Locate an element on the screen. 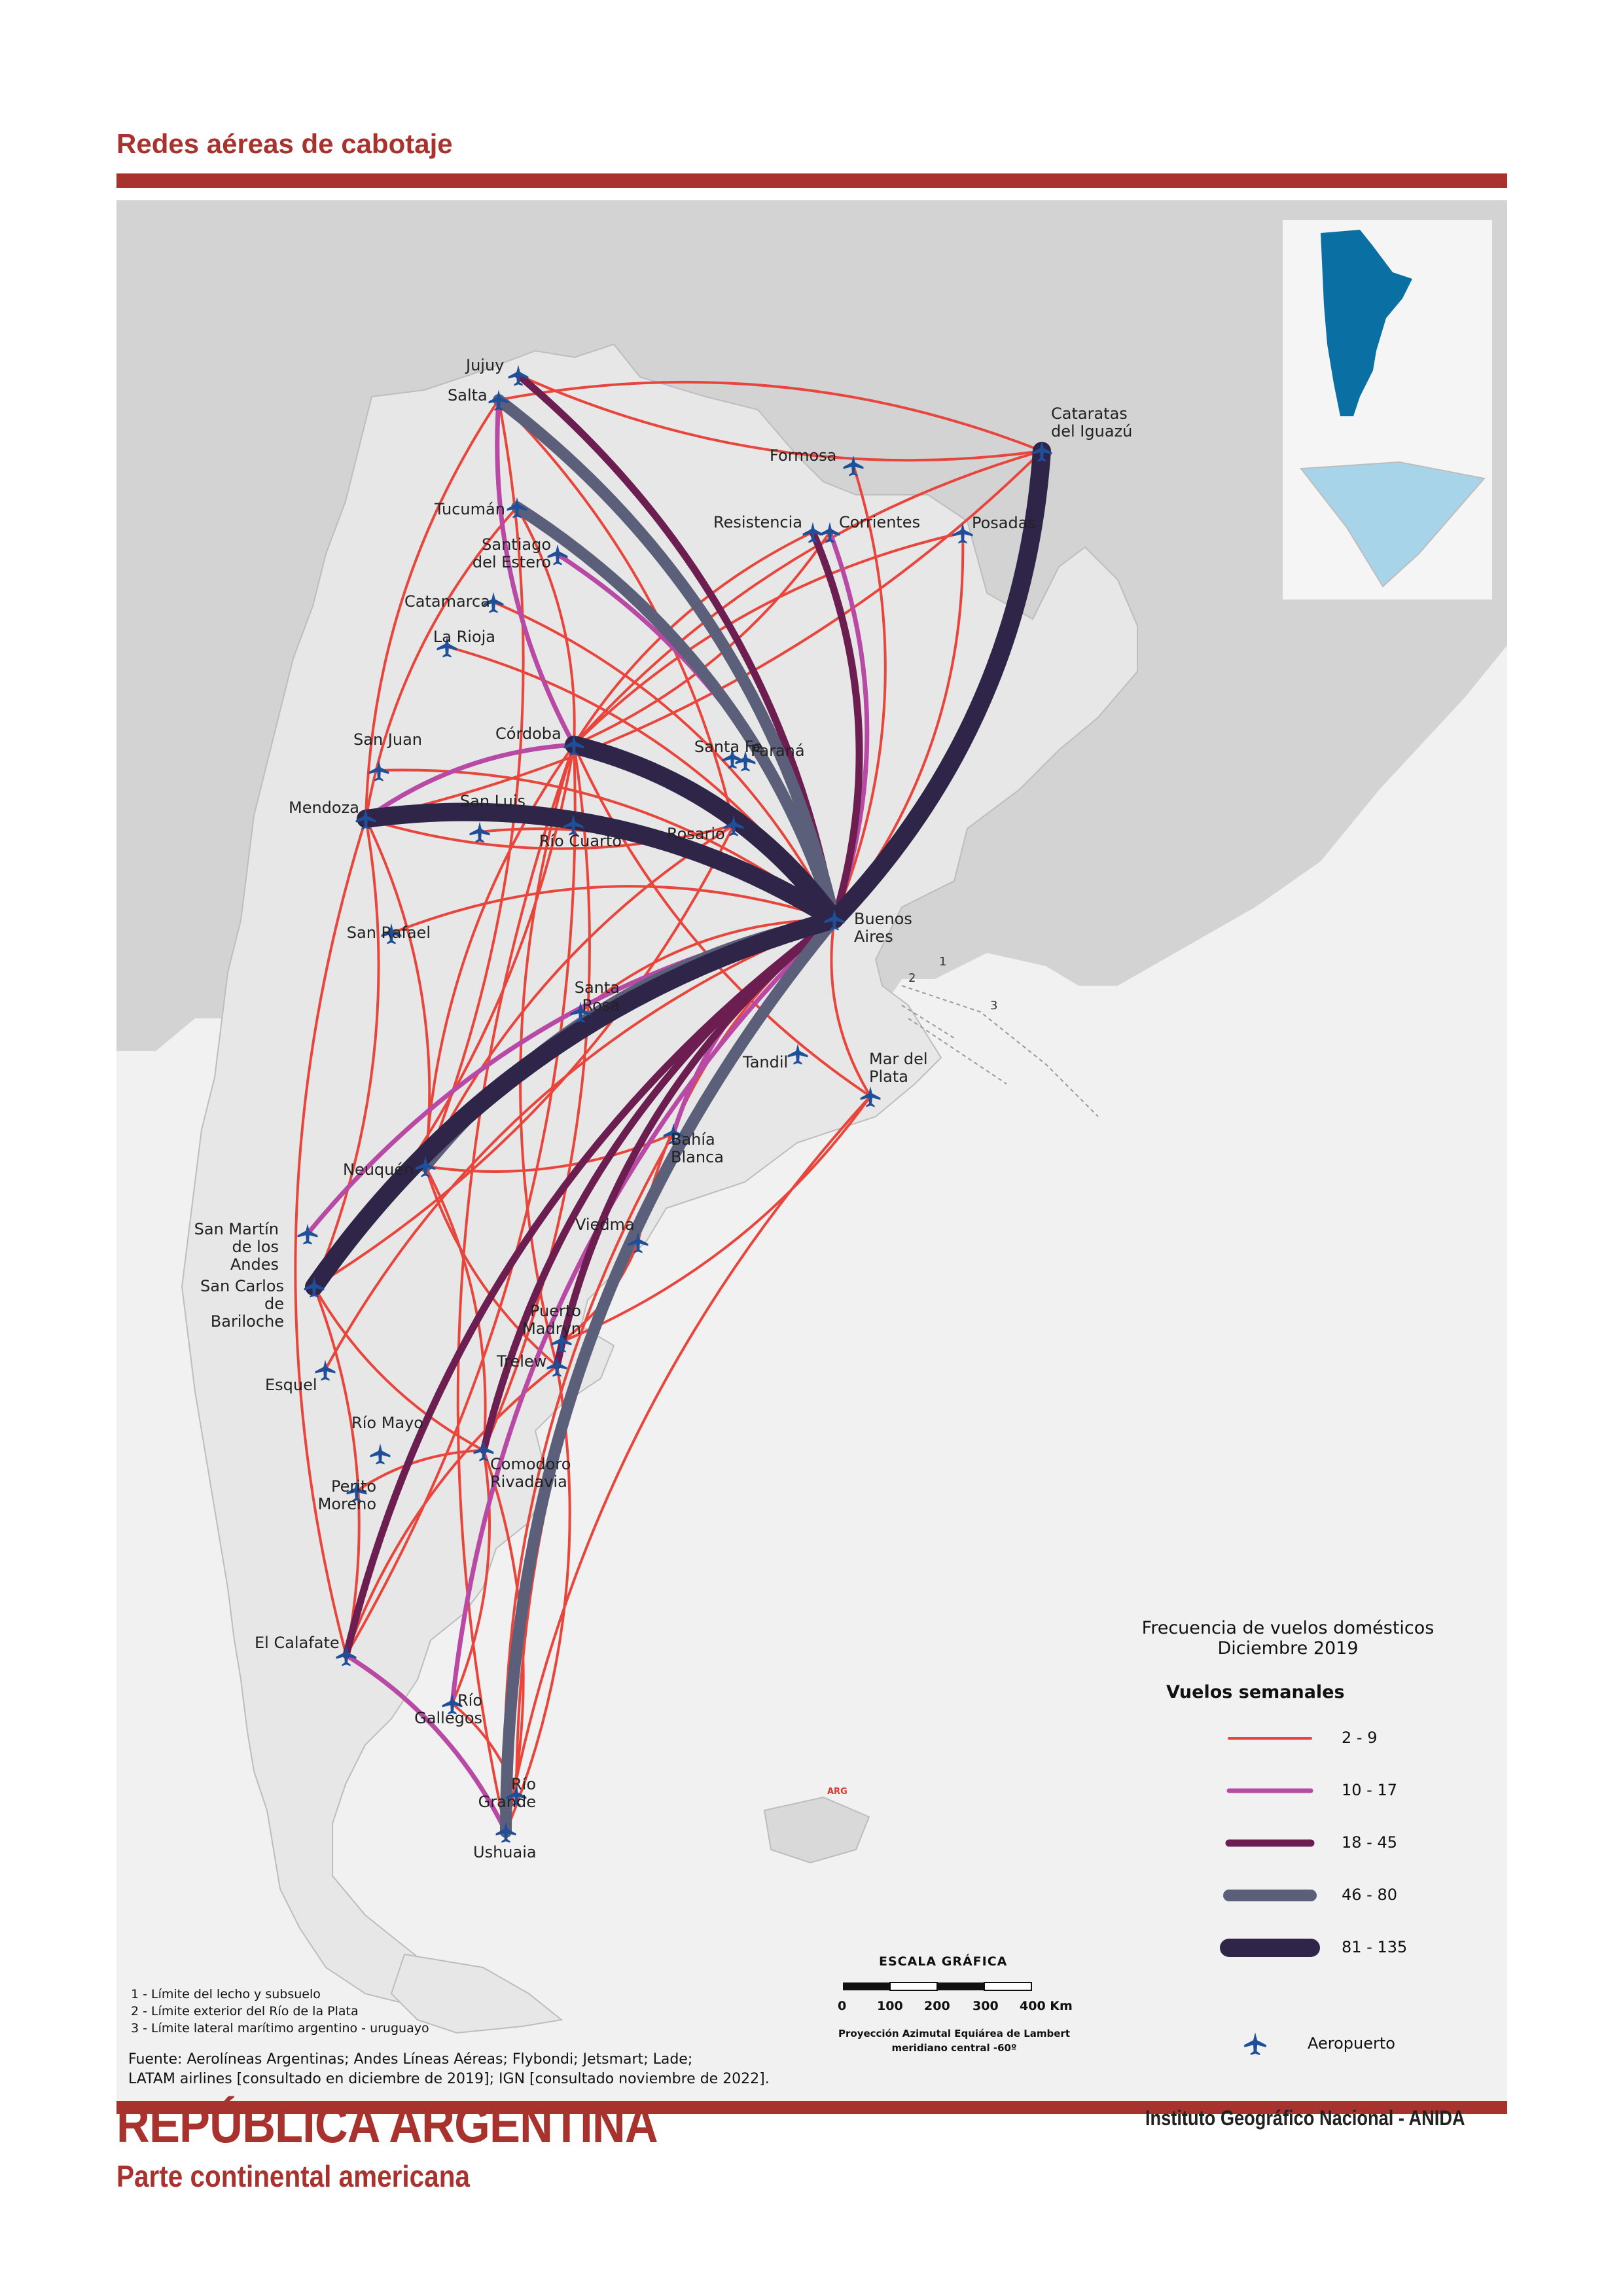 The image size is (1623, 2296). city-label-sanmartin: San Martín de los Andes is located at coordinates (236, 1247).